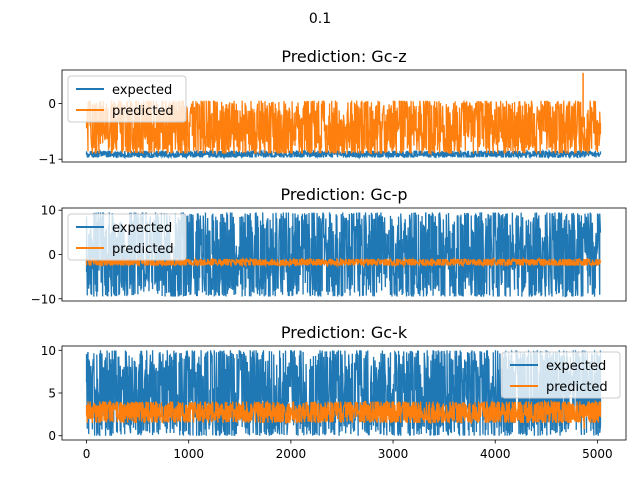 The width and height of the screenshot is (640, 480). What do you see at coordinates (344, 332) in the screenshot?
I see `axes-title: Prediction: Gc-k` at bounding box center [344, 332].